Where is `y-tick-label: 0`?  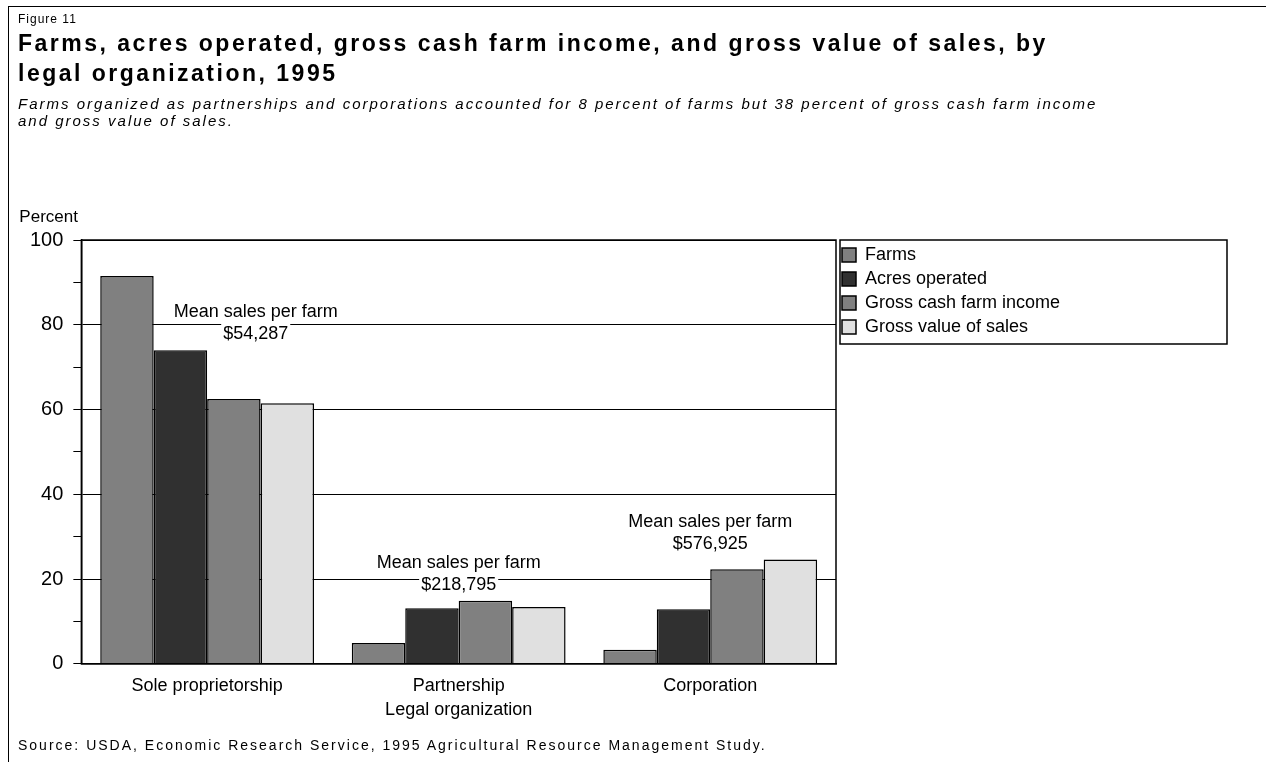
y-tick-label: 0 is located at coordinates (58, 662).